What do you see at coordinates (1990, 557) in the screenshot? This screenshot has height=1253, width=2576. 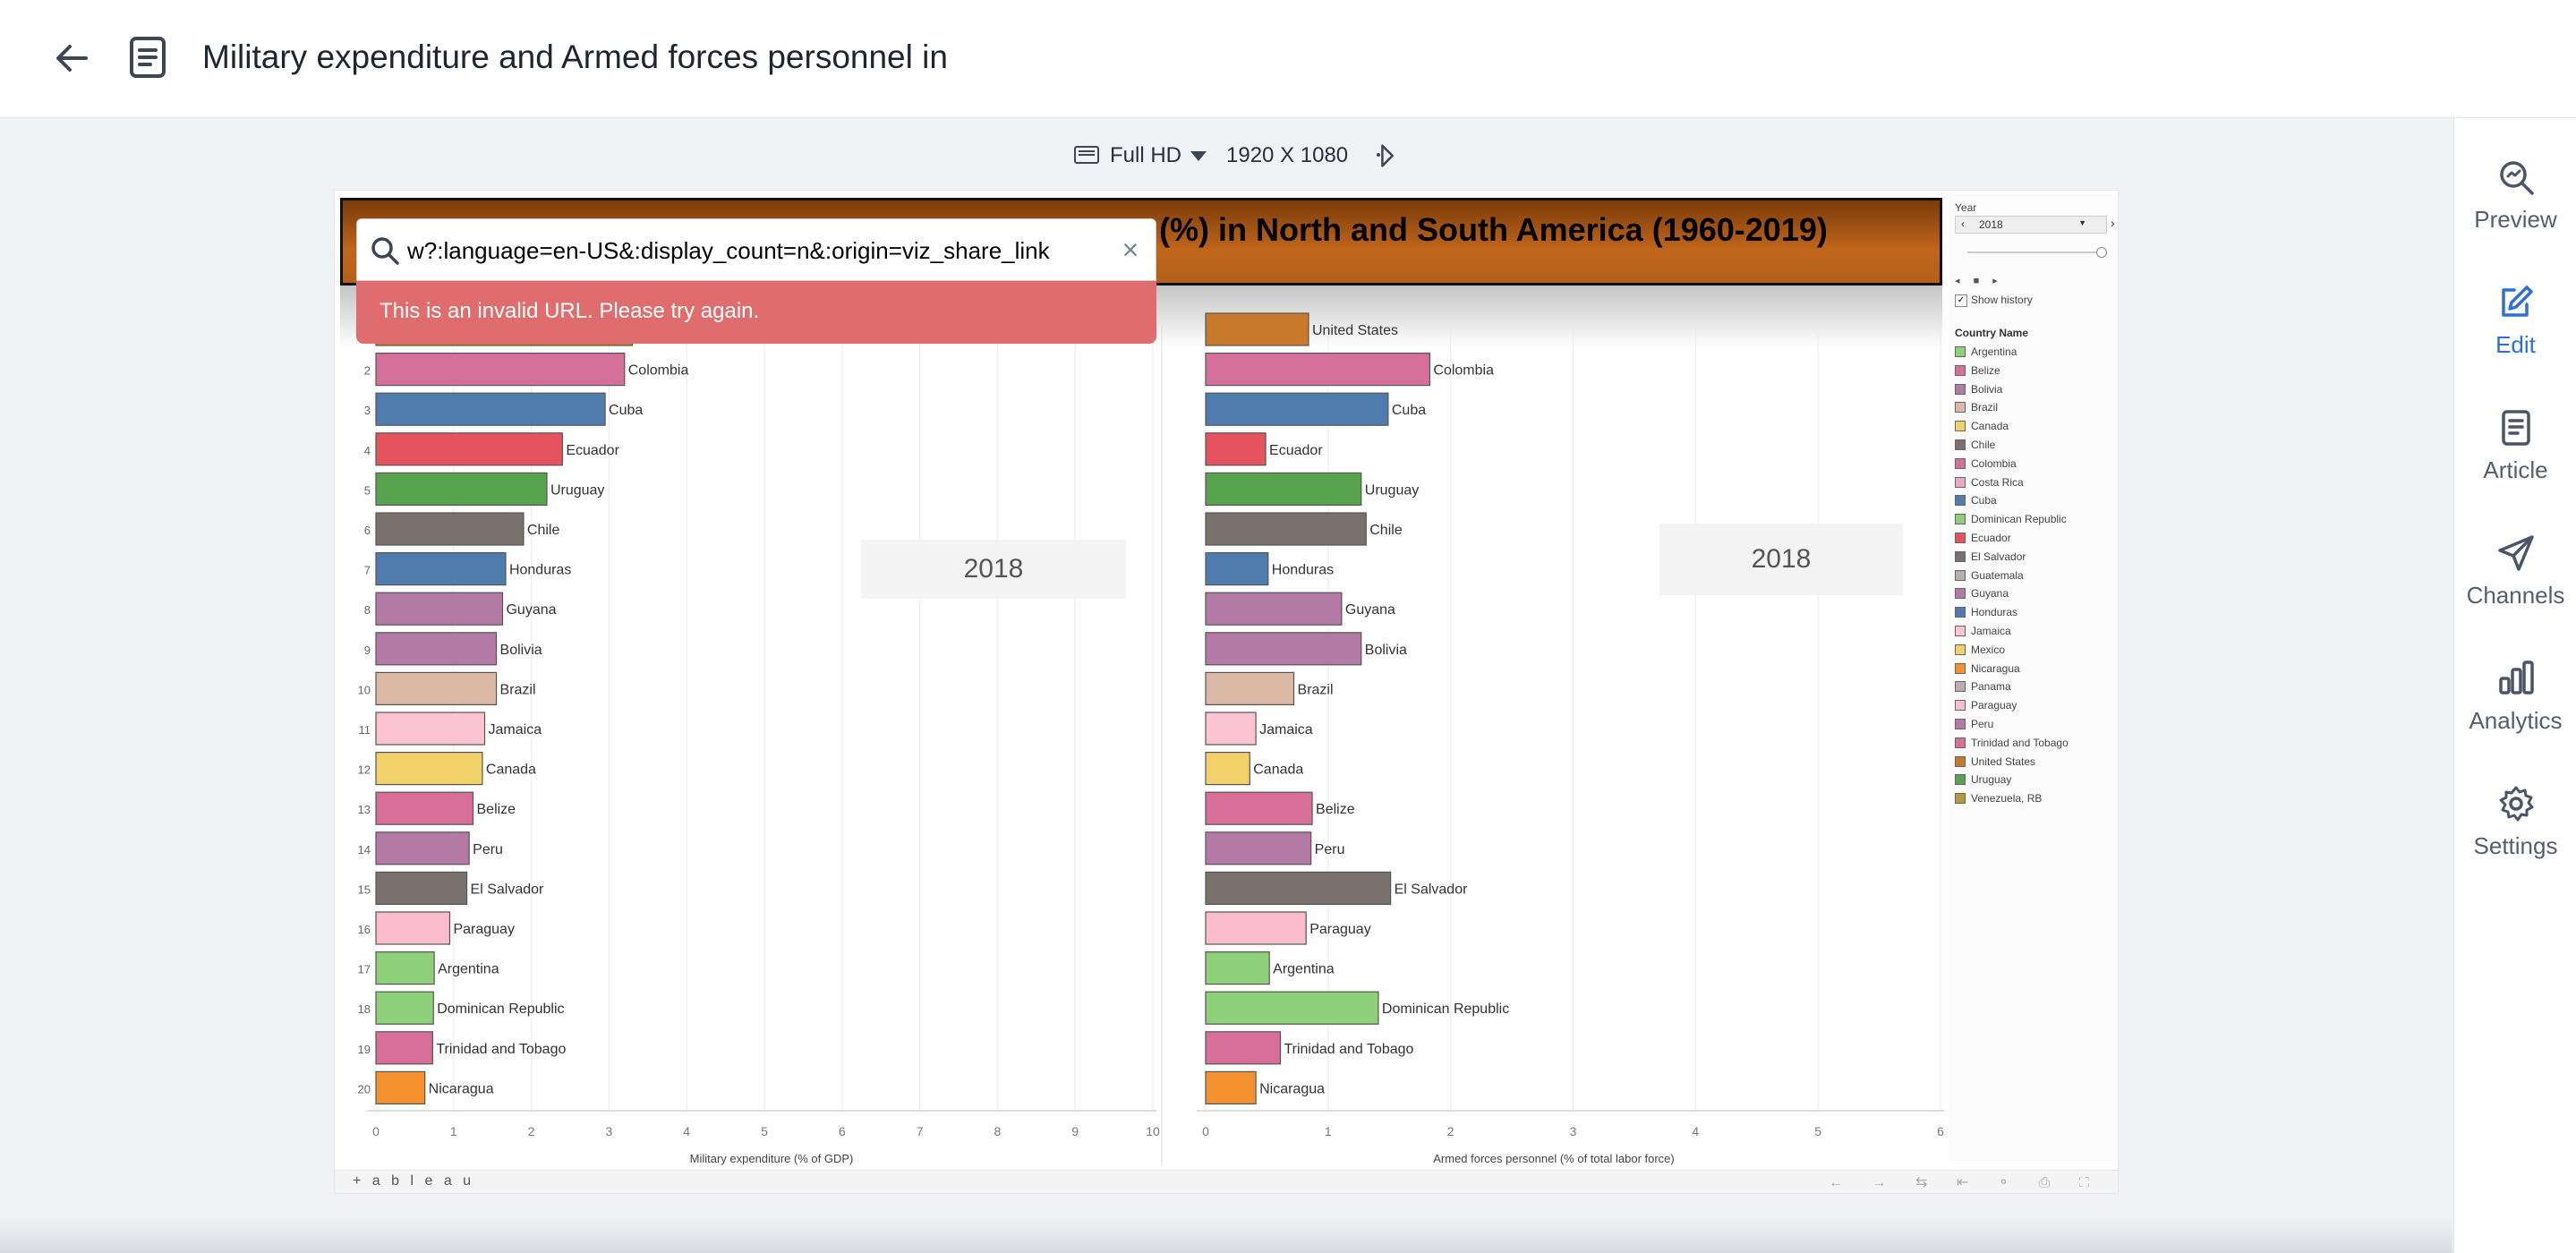 I see `legend-item: El Salvador` at bounding box center [1990, 557].